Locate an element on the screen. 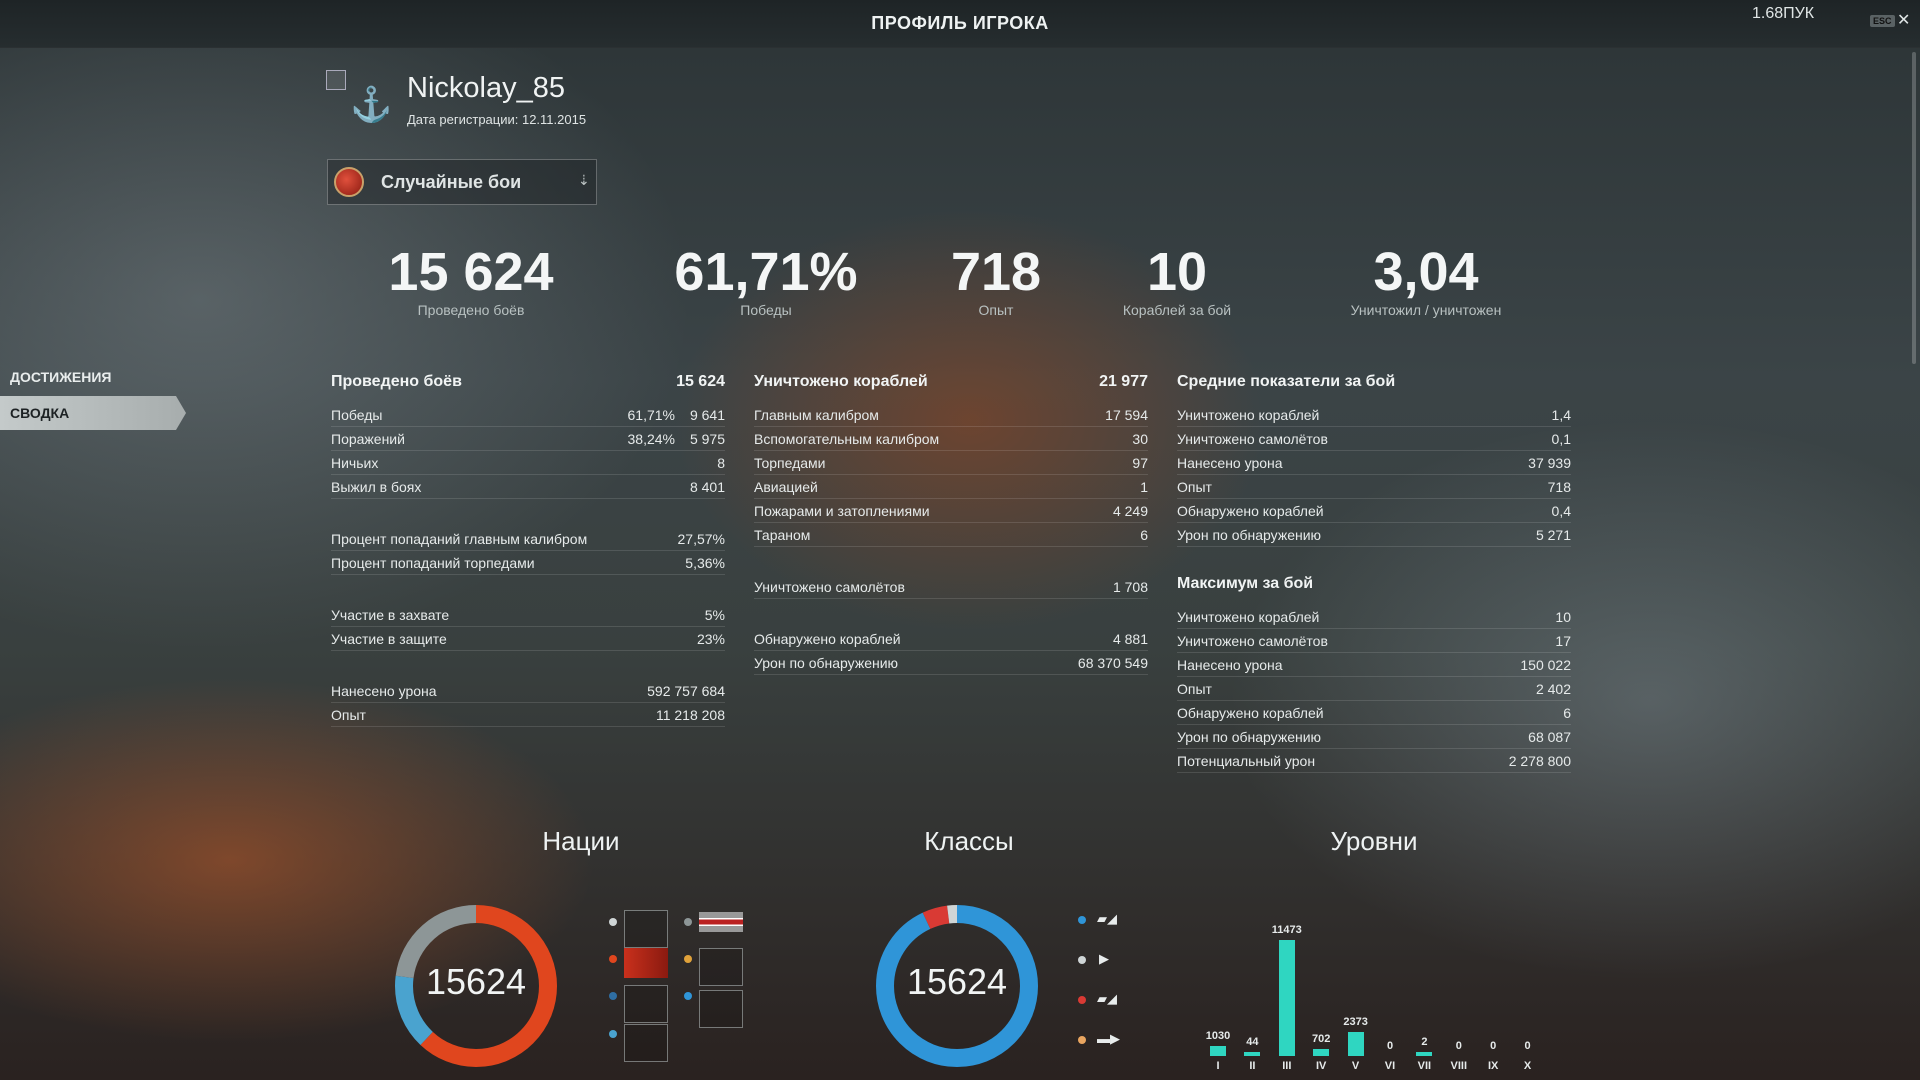  sidebar-item-summary: СВОДКА is located at coordinates (93, 413).